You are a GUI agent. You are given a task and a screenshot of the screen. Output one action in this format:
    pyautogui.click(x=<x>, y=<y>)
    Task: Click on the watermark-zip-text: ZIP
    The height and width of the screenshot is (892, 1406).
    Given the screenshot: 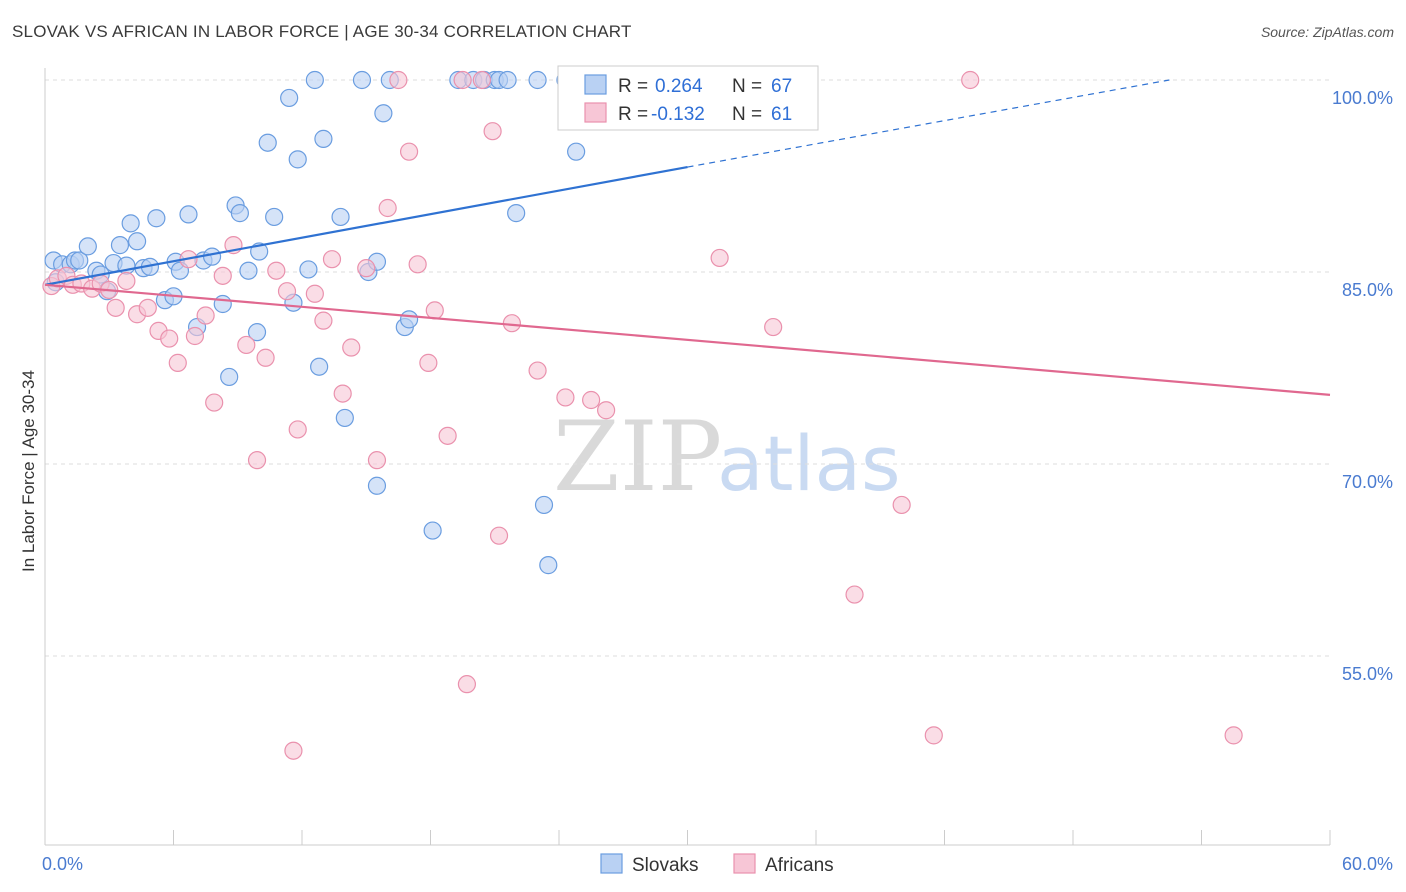 What is the action you would take?
    pyautogui.click(x=637, y=457)
    